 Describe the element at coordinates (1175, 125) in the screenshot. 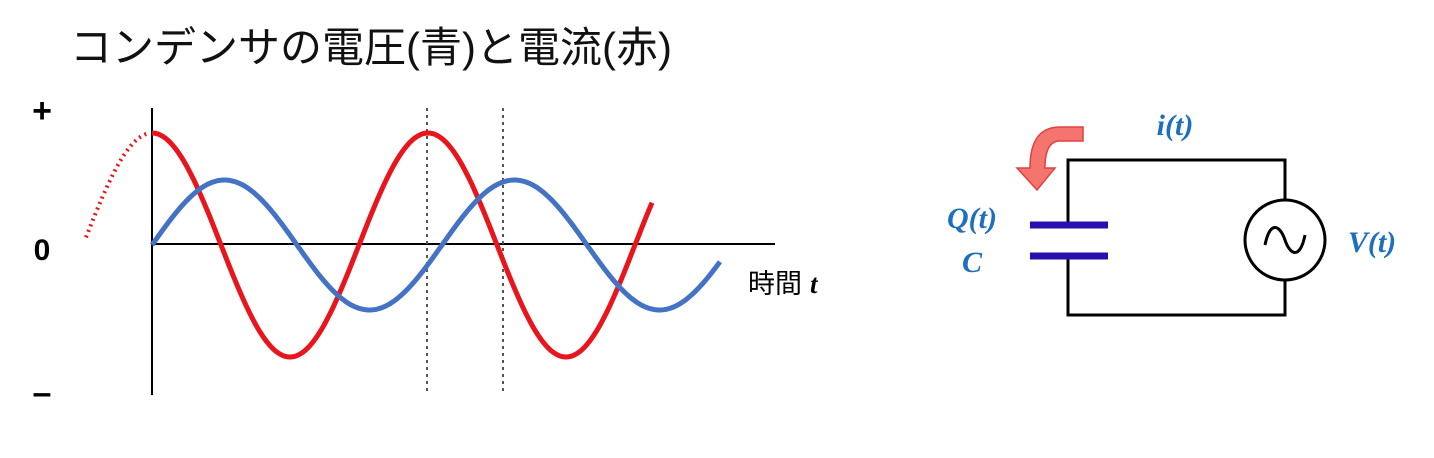

I see `current-label: i(t)` at that location.